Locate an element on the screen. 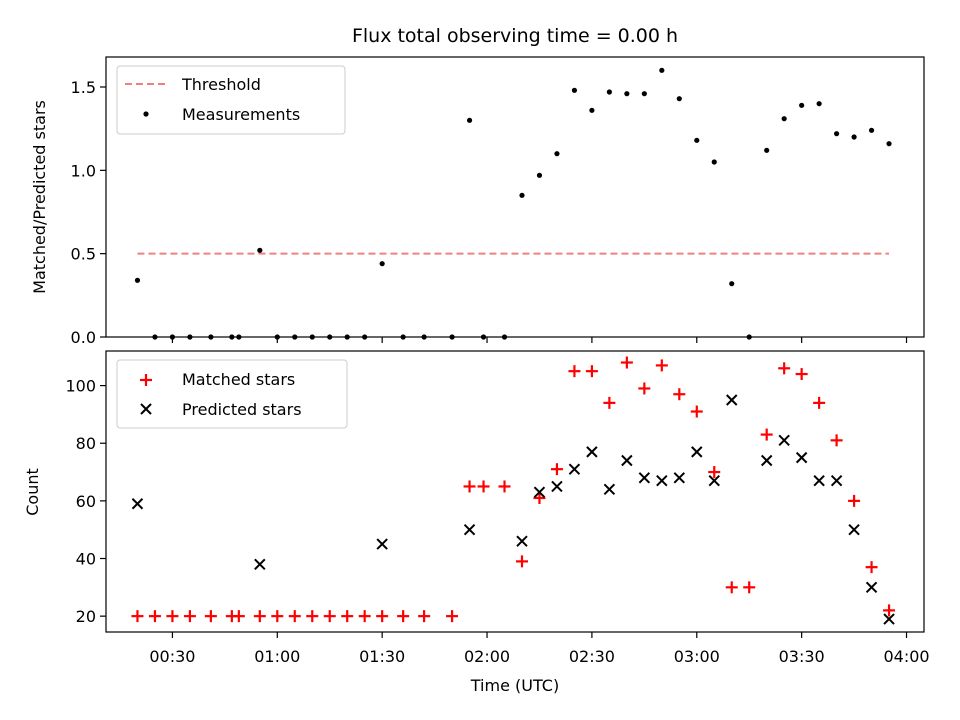 The height and width of the screenshot is (720, 960). top-x-ticks is located at coordinates (539, 340).